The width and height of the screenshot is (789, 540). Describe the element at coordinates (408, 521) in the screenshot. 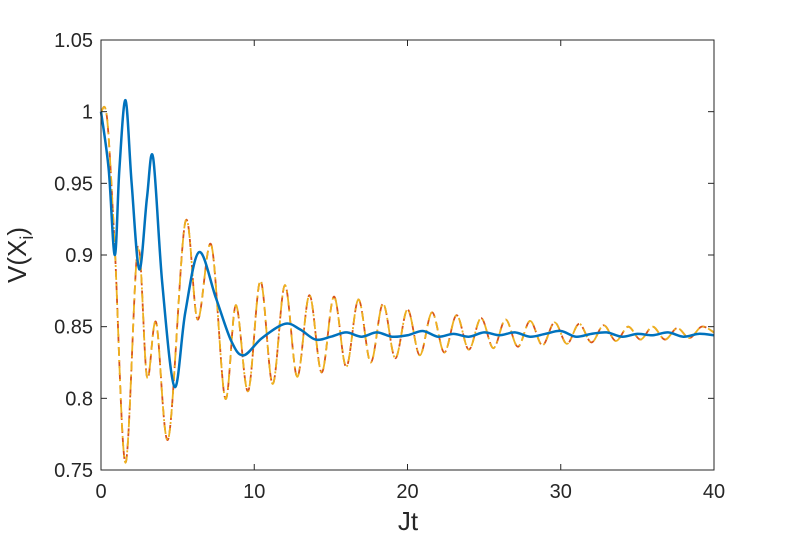

I see `x-axis-label: Jt` at that location.